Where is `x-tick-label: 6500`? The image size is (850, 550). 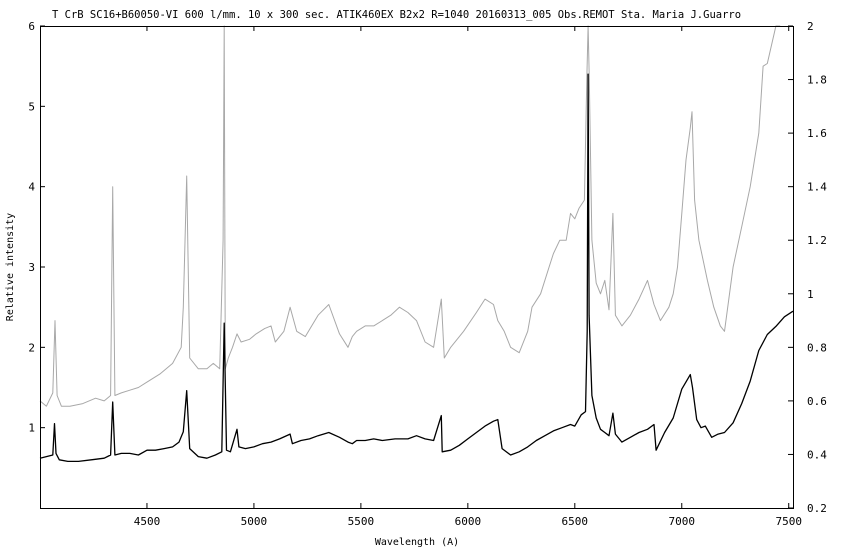
x-tick-label: 6500 is located at coordinates (575, 521).